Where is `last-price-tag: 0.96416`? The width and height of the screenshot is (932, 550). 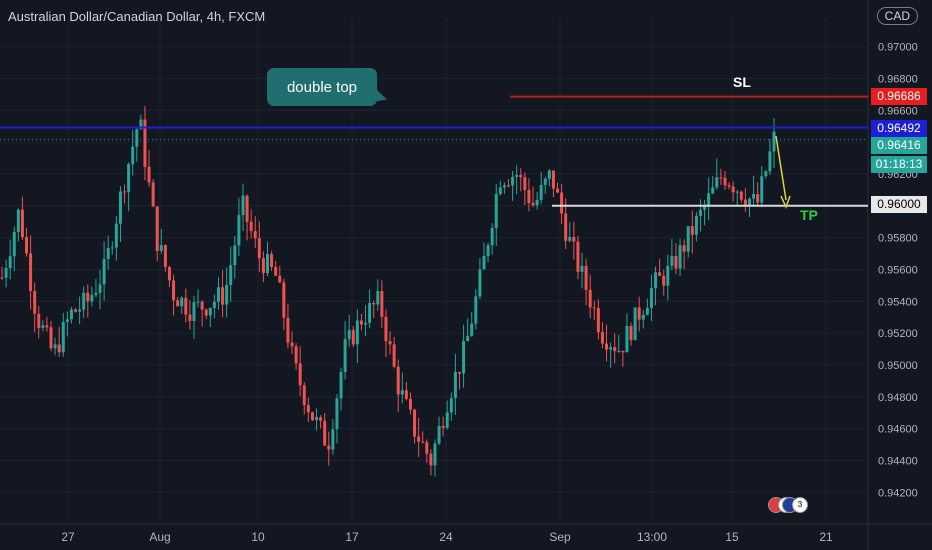 last-price-tag: 0.96416 is located at coordinates (899, 145).